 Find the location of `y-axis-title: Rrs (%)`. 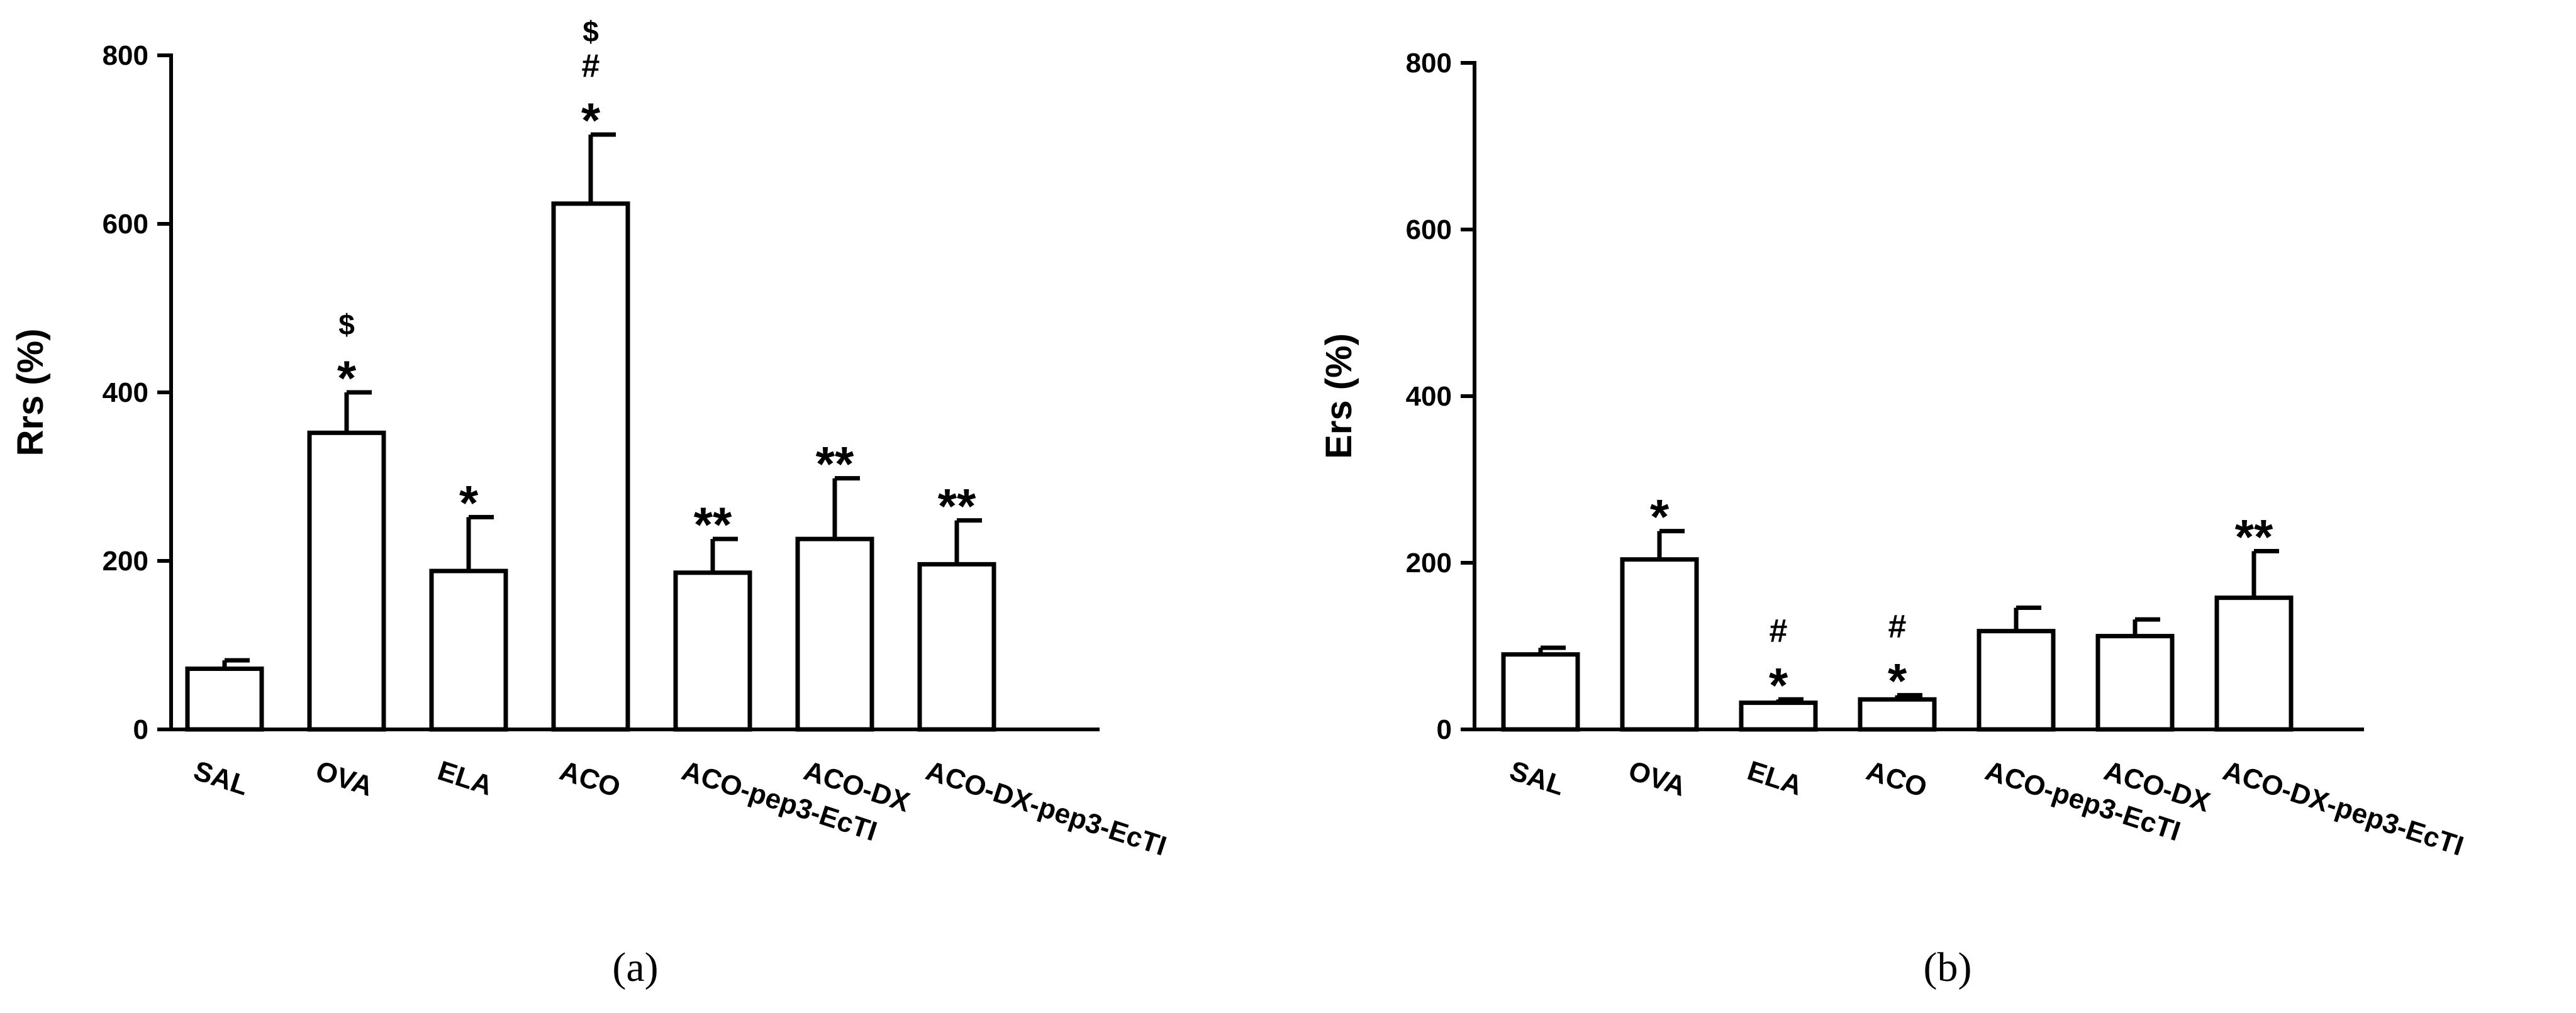

y-axis-title: Rrs (%) is located at coordinates (30, 392).